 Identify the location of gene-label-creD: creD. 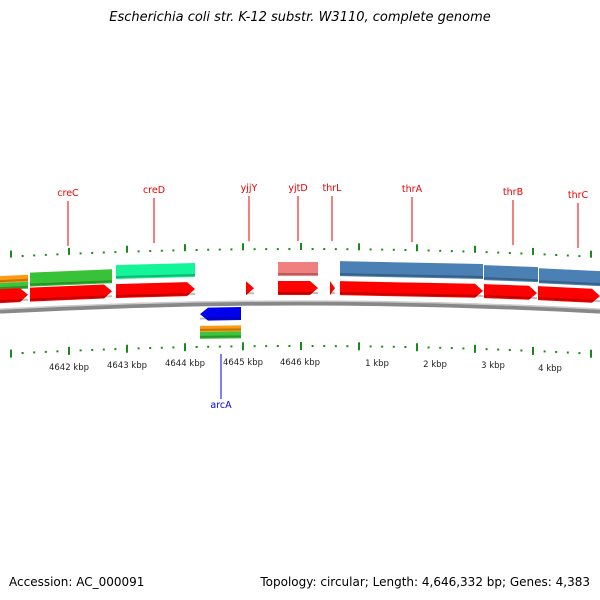
(154, 190).